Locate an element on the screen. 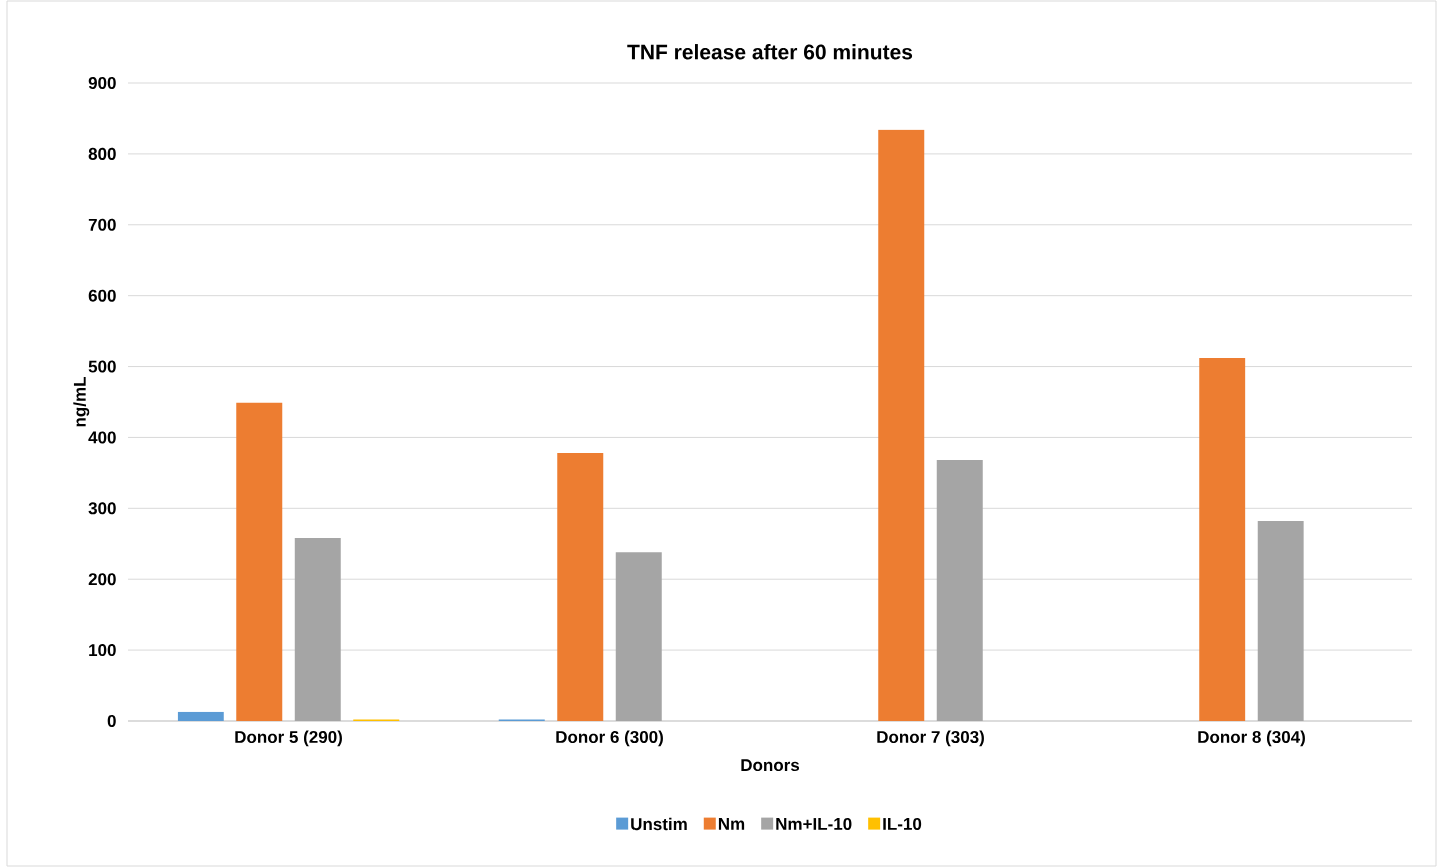  y-tick-label: 400 is located at coordinates (102, 437).